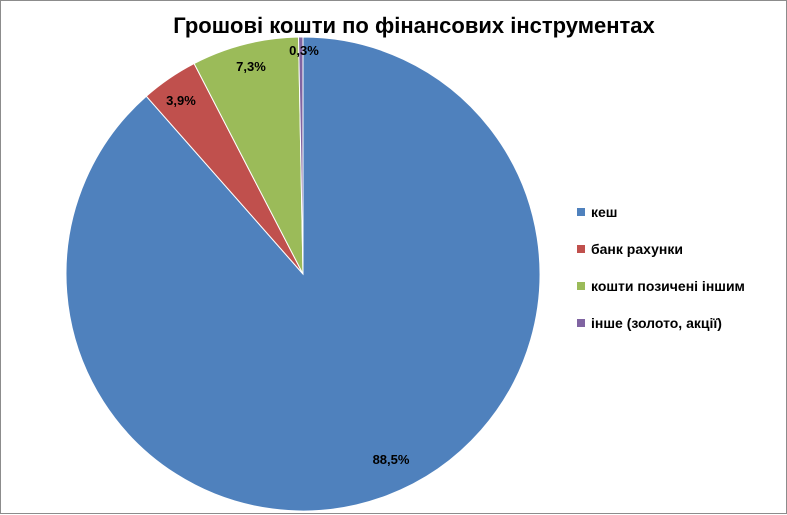  Describe the element at coordinates (414, 25) in the screenshot. I see `chart-title: Грошові кошти по фінансових інструментах` at that location.